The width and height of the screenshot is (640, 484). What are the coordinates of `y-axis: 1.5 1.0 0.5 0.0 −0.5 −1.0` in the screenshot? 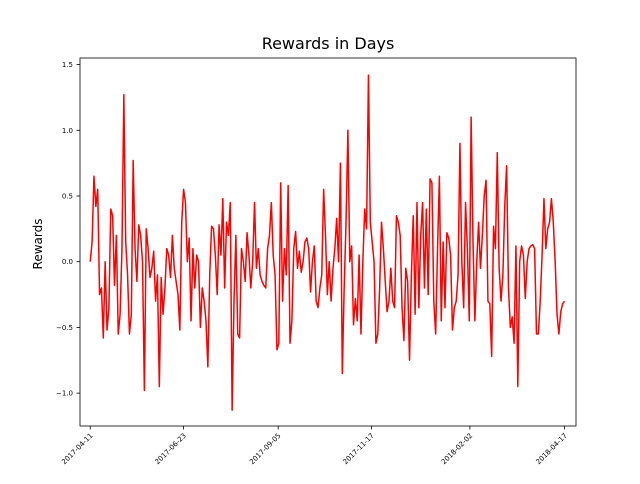 It's located at (68, 229).